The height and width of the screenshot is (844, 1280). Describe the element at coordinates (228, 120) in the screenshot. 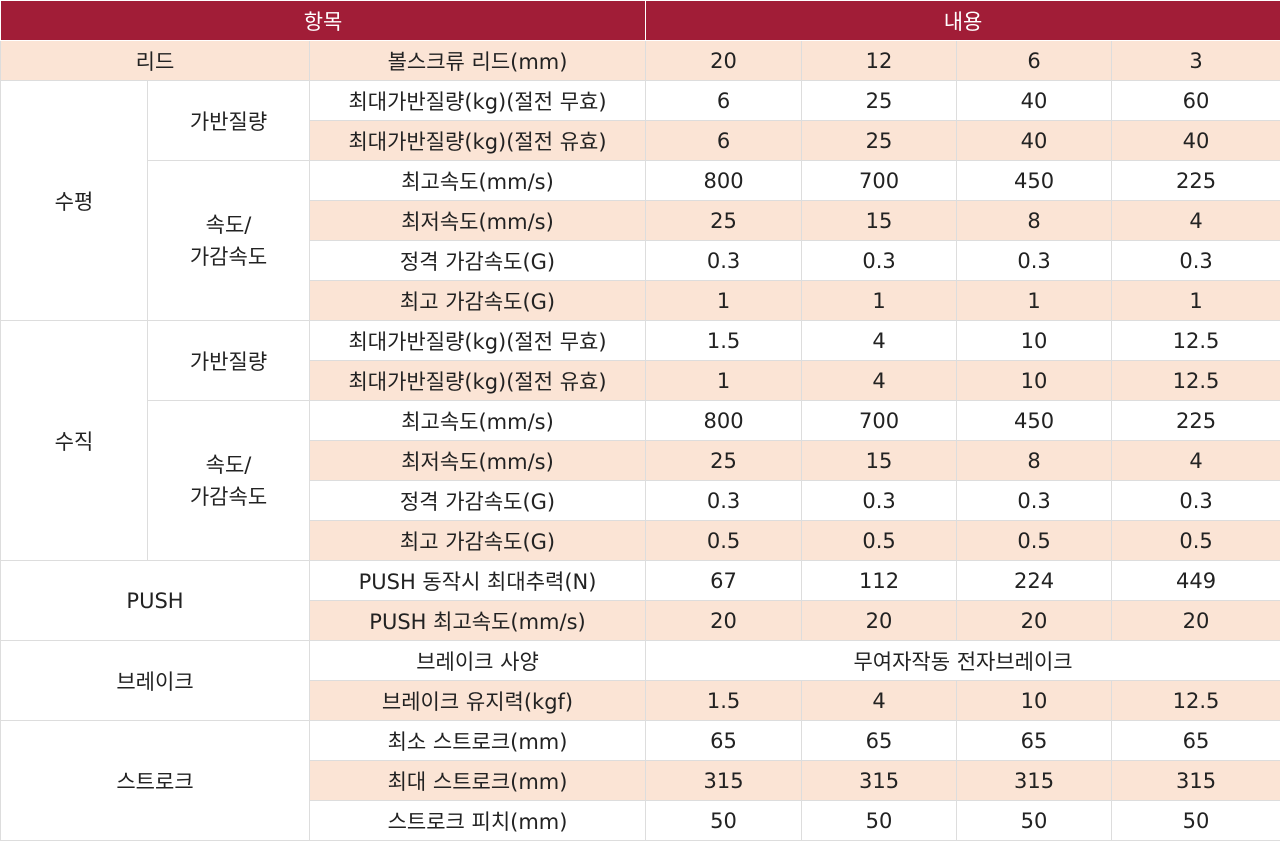

I see `horizontal-payload-group: 가반질량` at that location.